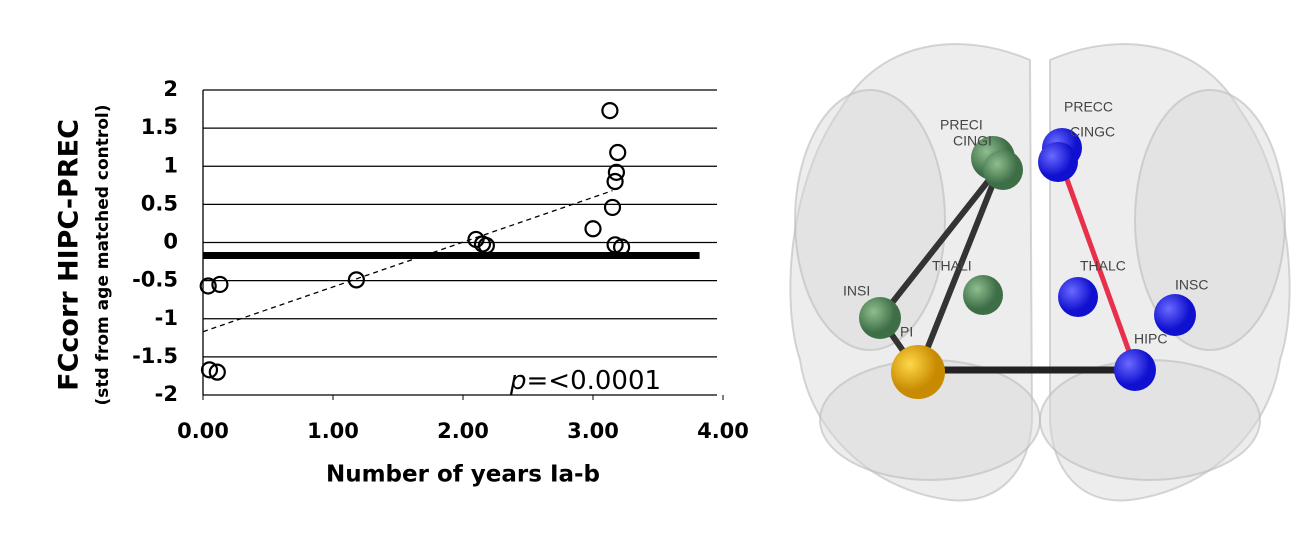 This screenshot has height=545, width=1314. Describe the element at coordinates (159, 203) in the screenshot. I see `y-tick-label: 0.5` at that location.